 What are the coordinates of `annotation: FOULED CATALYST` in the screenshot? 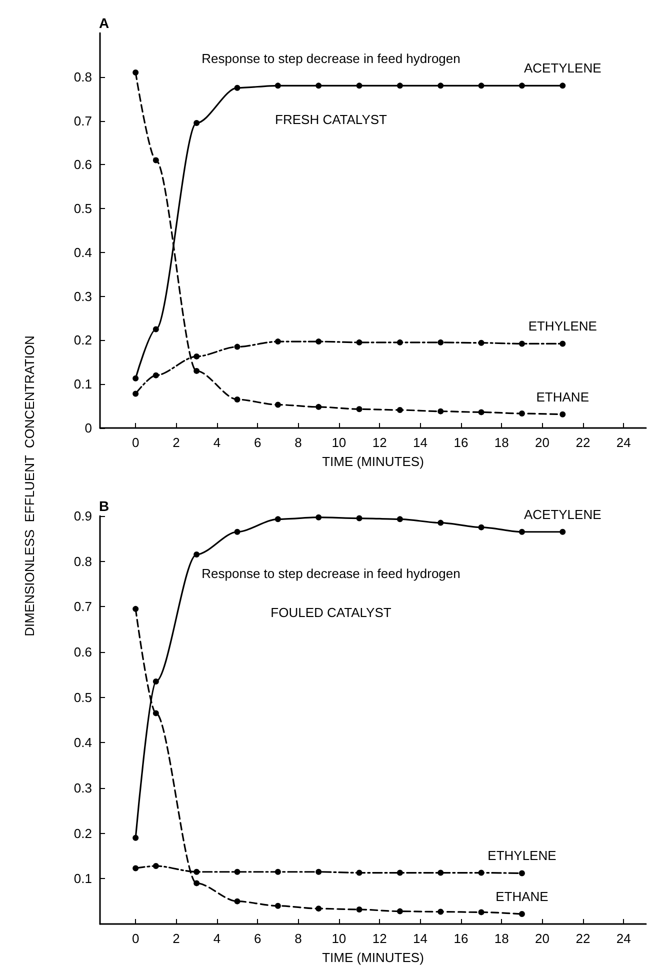 It's located at (331, 612).